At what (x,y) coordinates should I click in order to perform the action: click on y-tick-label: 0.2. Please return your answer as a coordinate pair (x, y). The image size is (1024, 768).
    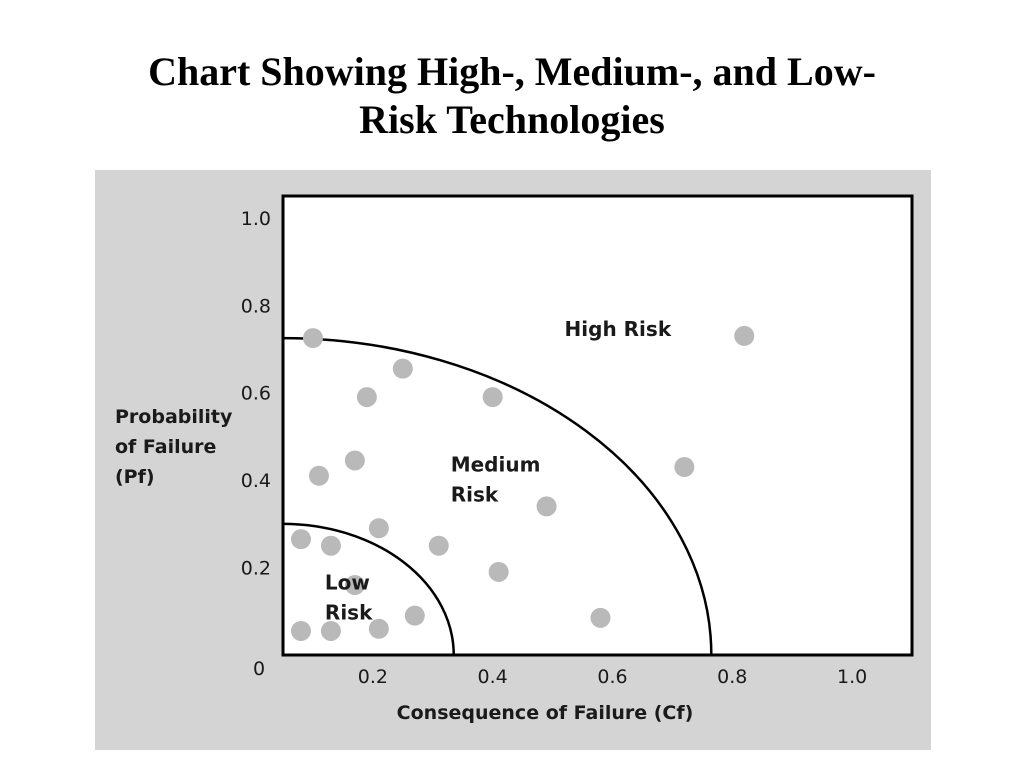
    Looking at the image, I should click on (256, 569).